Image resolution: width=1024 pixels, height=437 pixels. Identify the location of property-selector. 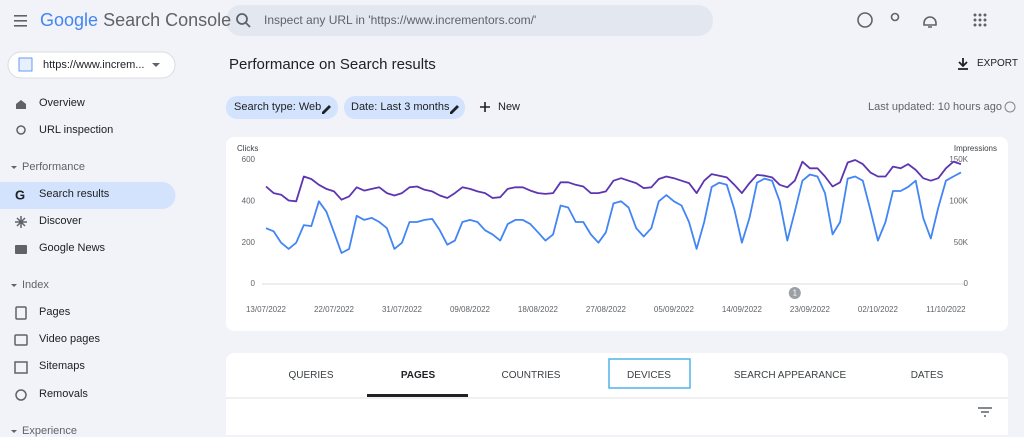
(91, 65).